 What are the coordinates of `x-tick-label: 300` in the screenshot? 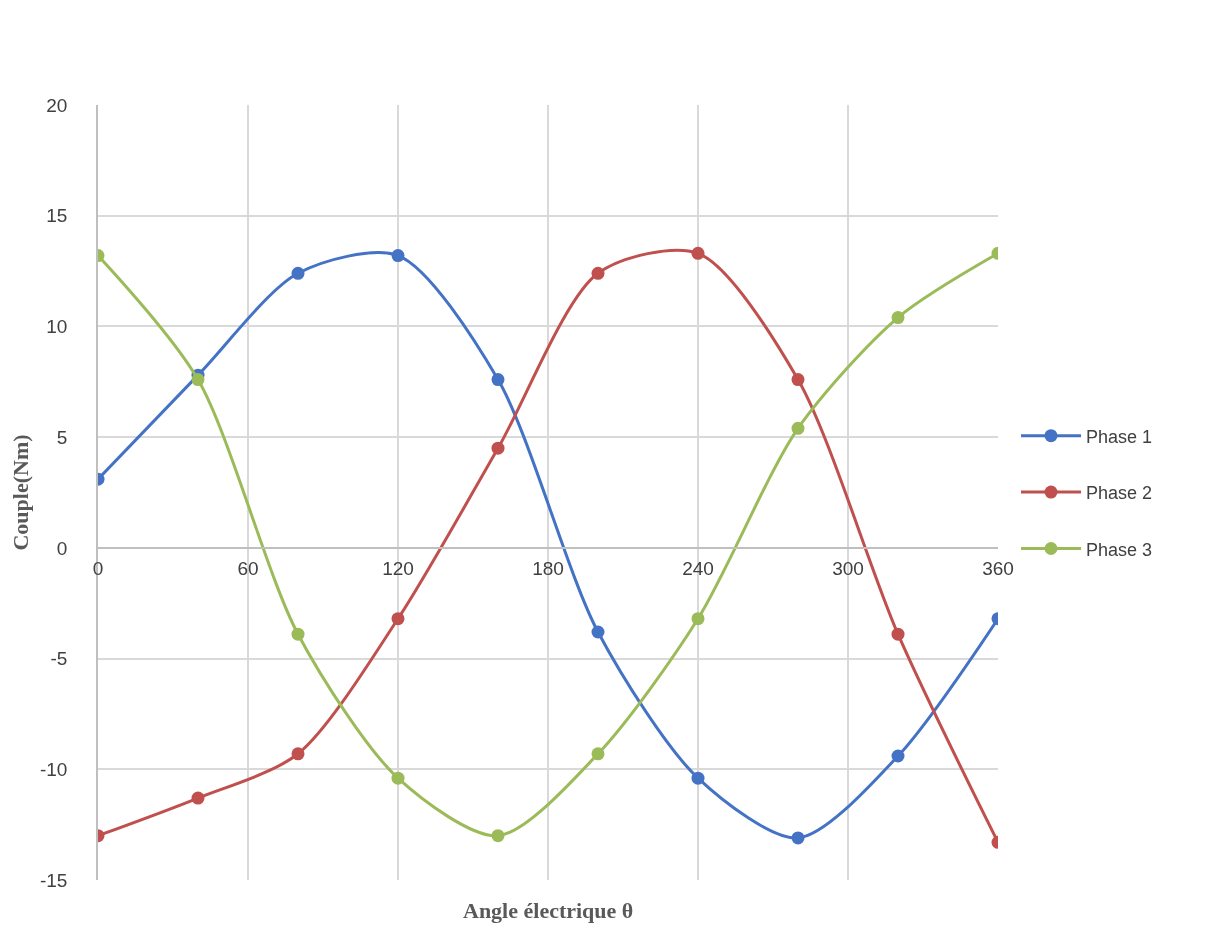 It's located at (848, 569).